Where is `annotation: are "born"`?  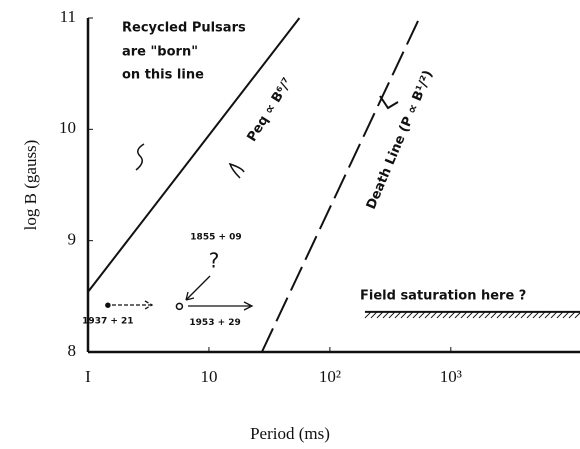
annotation: are "born" is located at coordinates (160, 52).